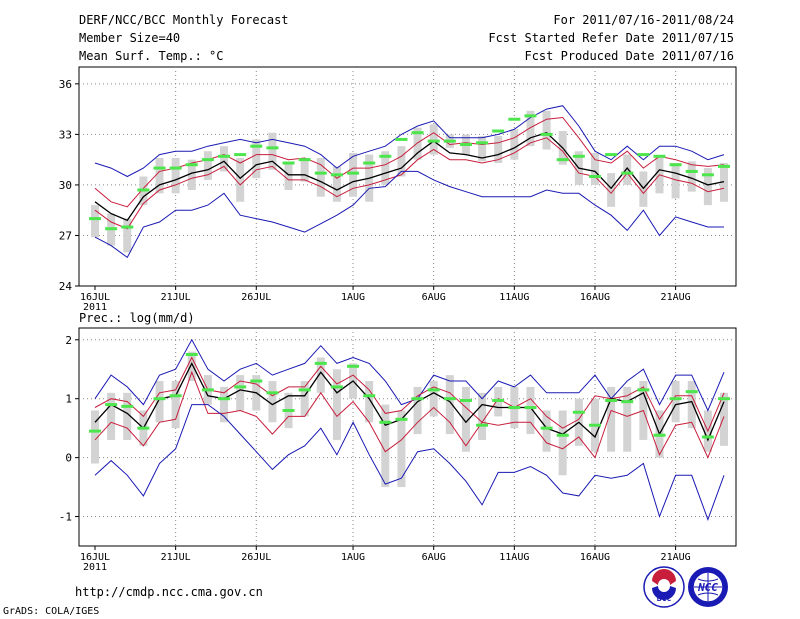  I want to click on ncc-logo-globe-lines, so click(708, 587).